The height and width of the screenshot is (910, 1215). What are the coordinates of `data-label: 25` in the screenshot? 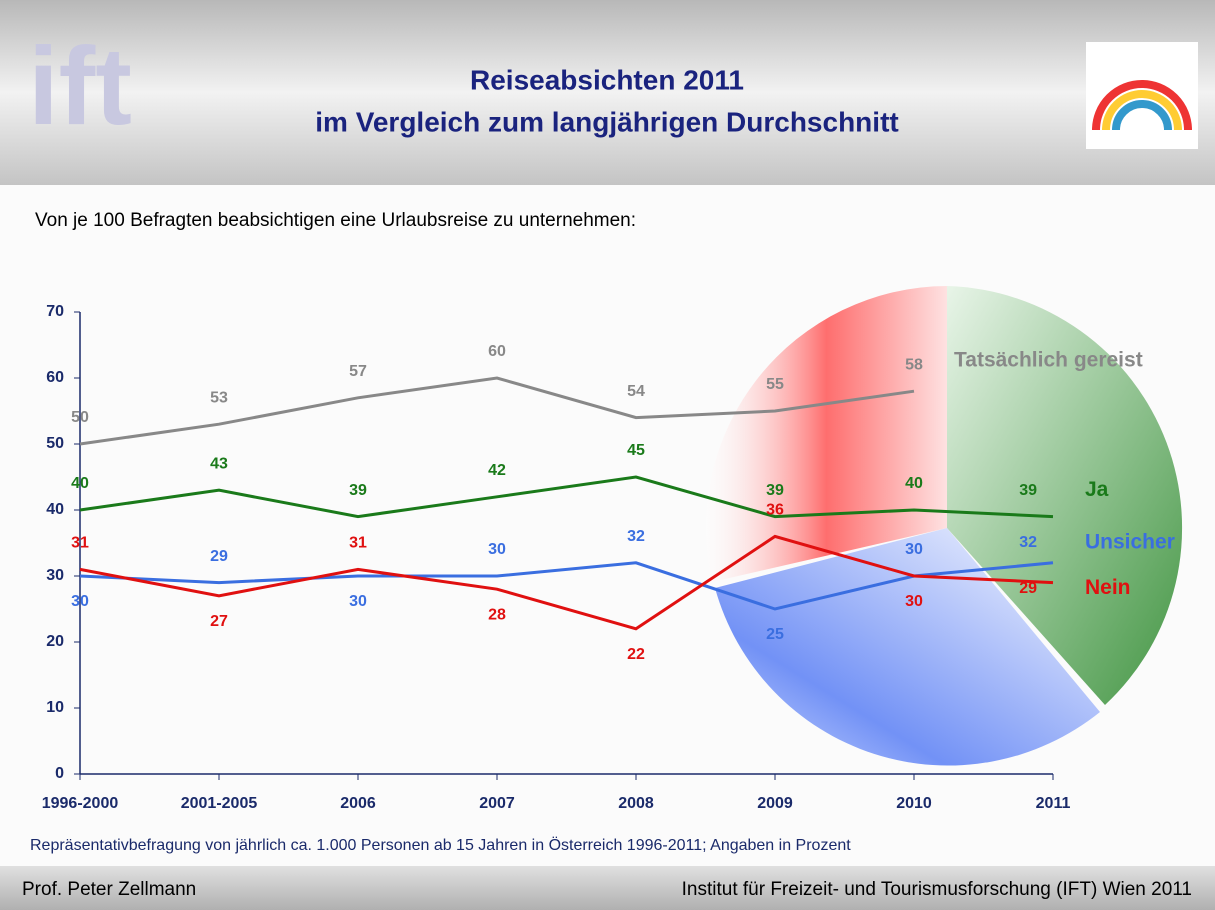 It's located at (775, 634).